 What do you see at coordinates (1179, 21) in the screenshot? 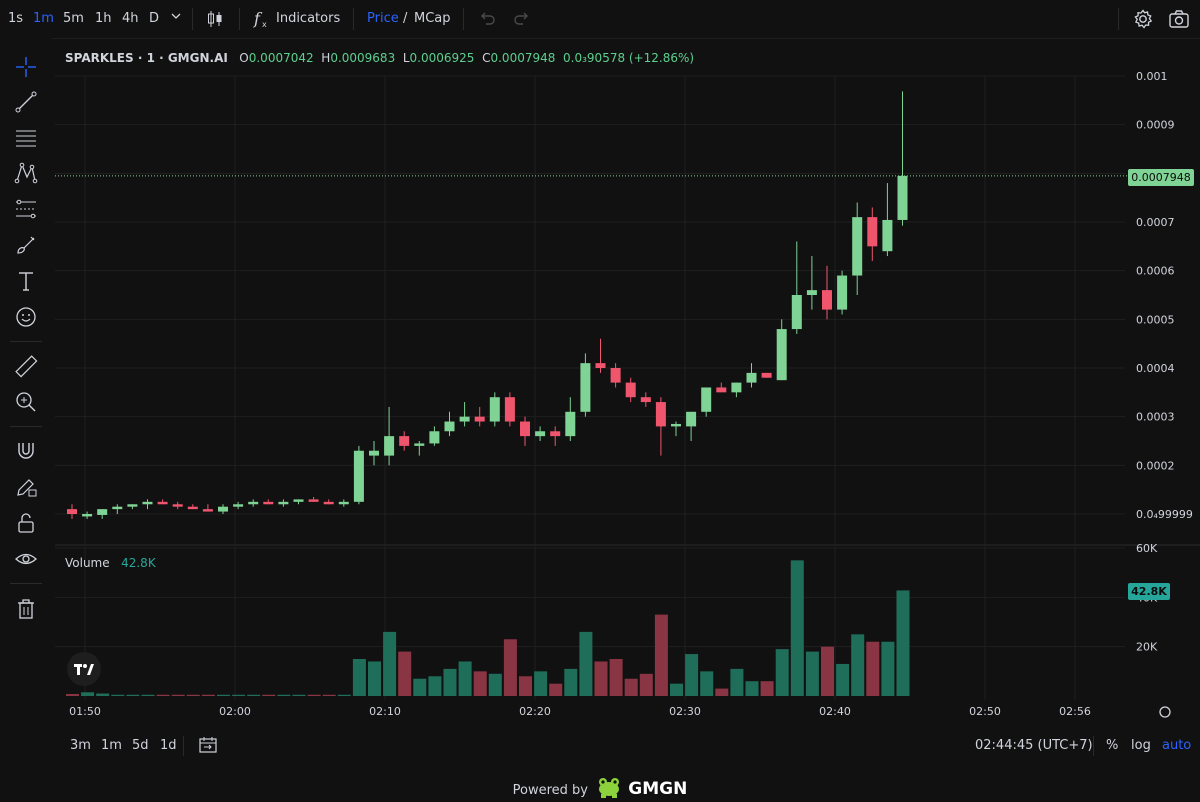
I see `camera-screenshot-icon` at bounding box center [1179, 21].